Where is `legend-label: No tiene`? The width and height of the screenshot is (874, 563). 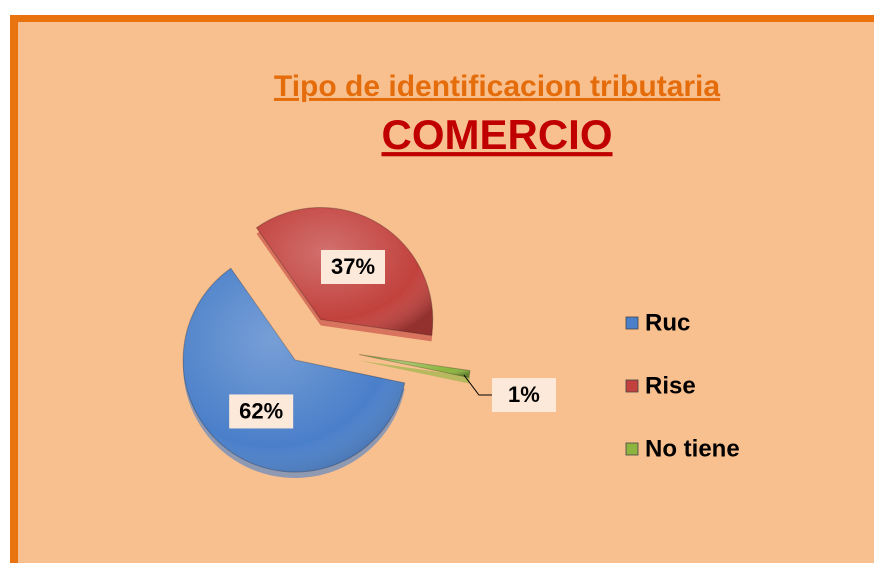 legend-label: No tiene is located at coordinates (692, 448).